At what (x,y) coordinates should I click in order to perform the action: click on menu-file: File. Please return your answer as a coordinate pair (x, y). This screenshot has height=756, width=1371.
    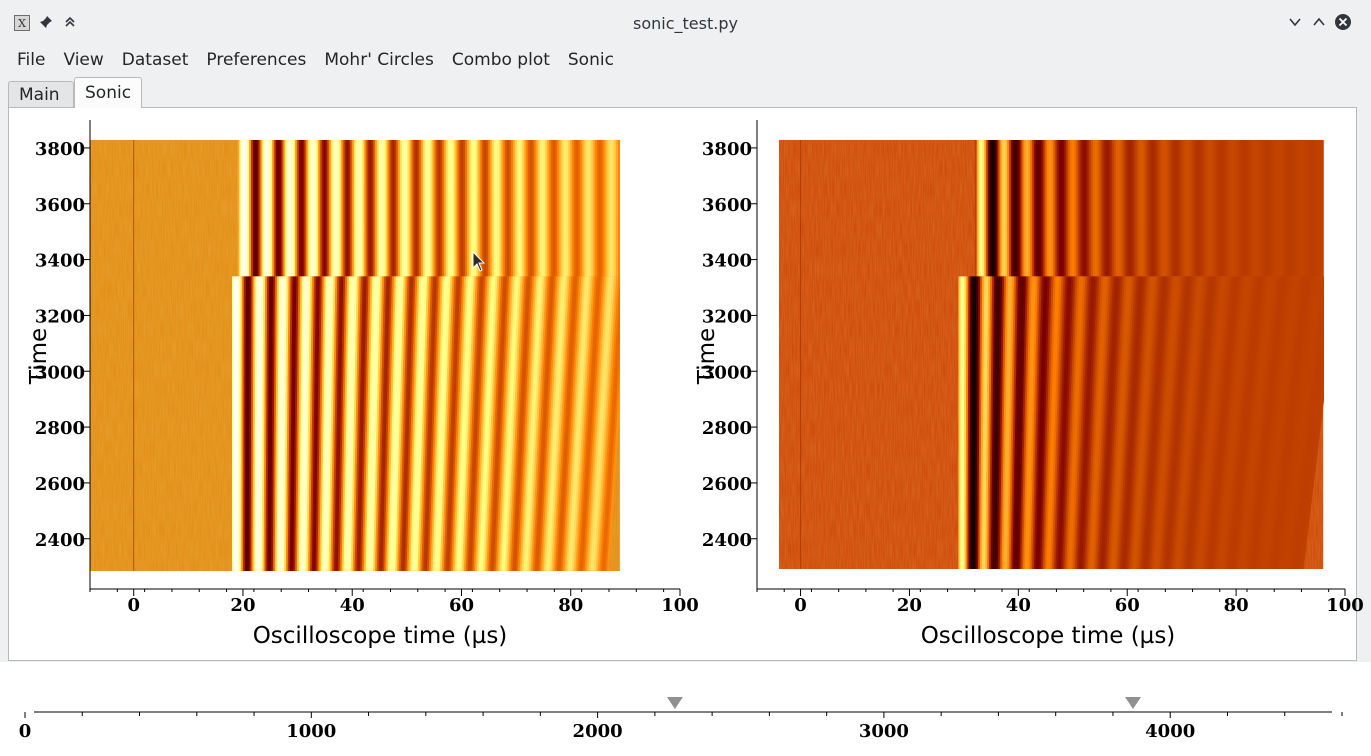
    Looking at the image, I should click on (31, 60).